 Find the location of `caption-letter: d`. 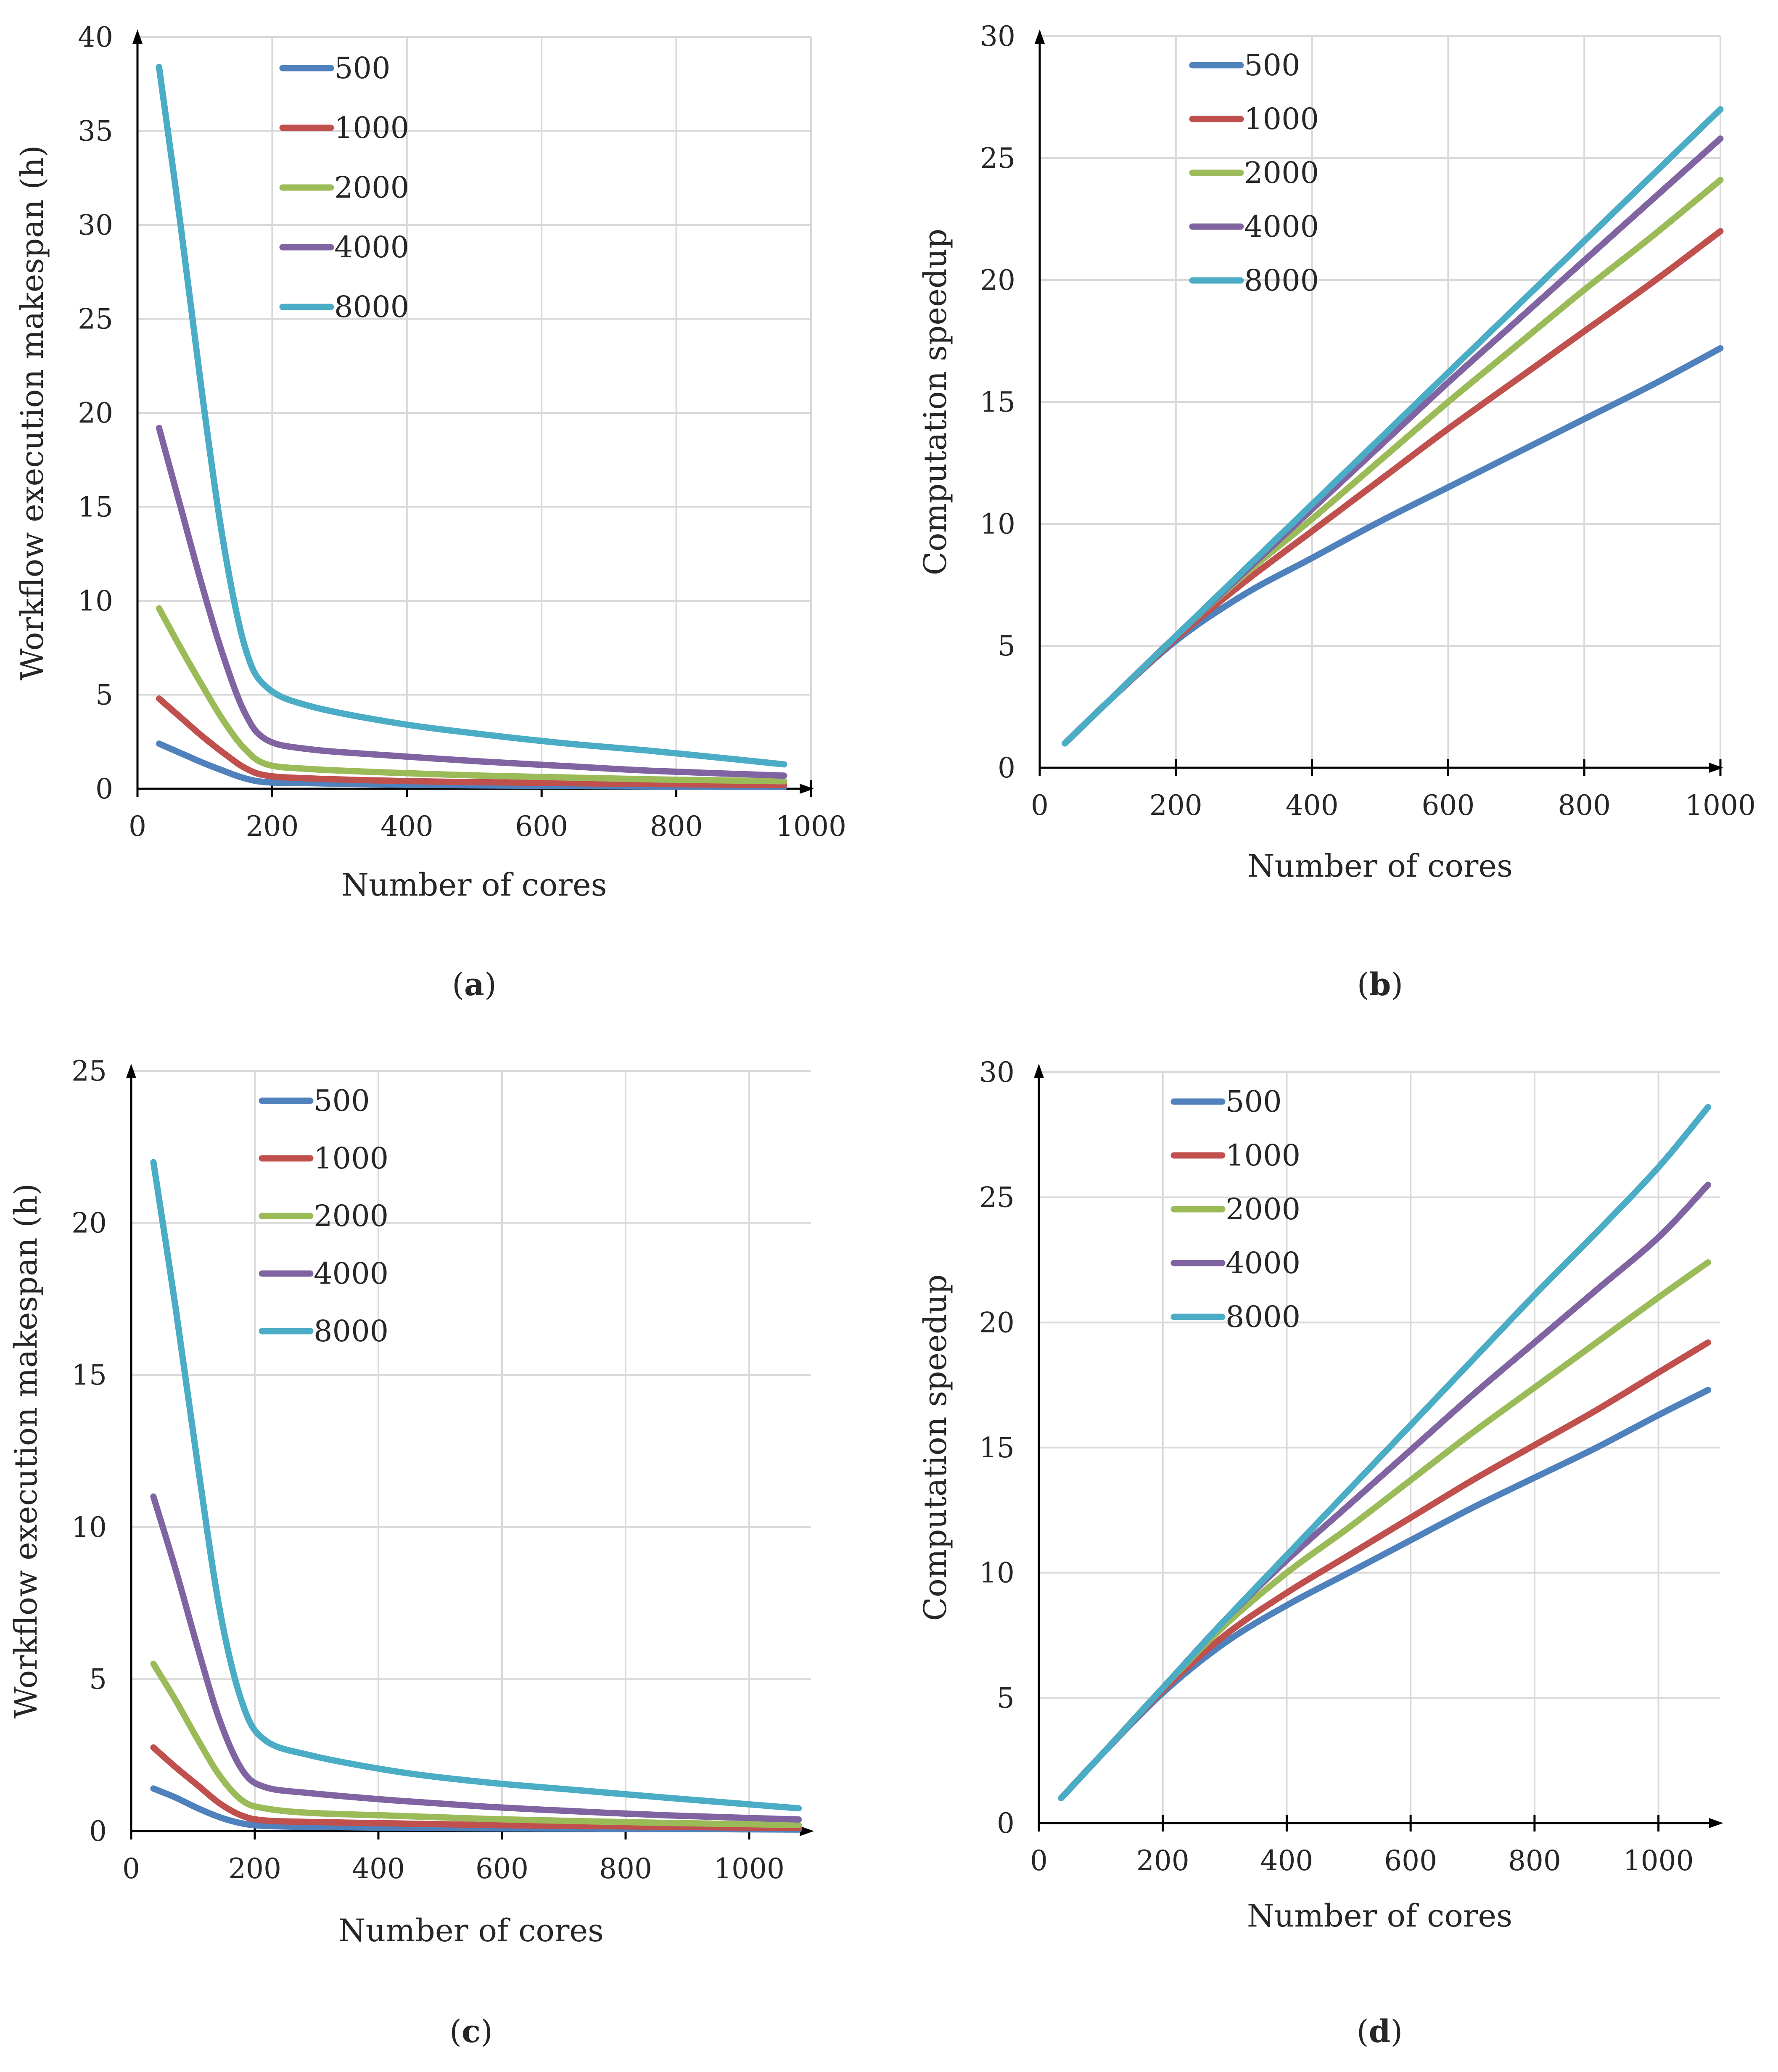

caption-letter: d is located at coordinates (1380, 2032).